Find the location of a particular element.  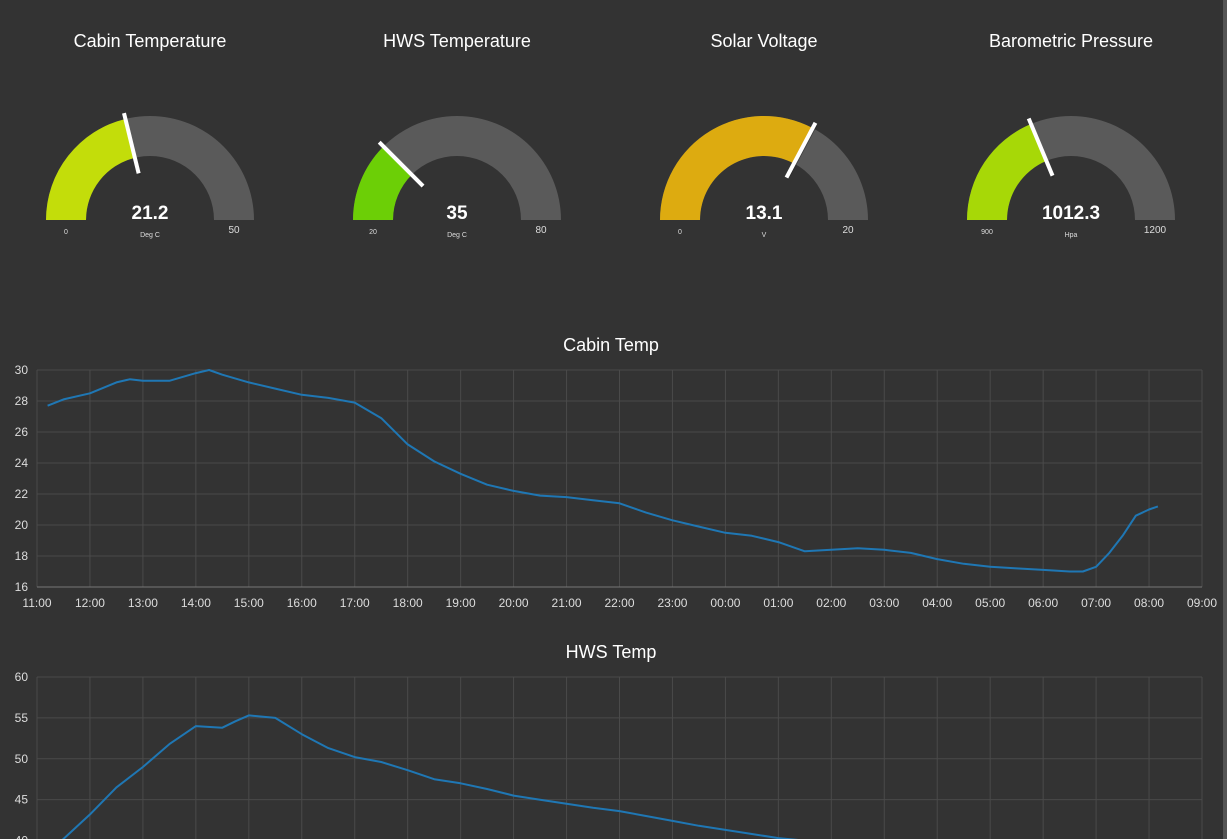

gauge-max-label: 20 is located at coordinates (848, 230).